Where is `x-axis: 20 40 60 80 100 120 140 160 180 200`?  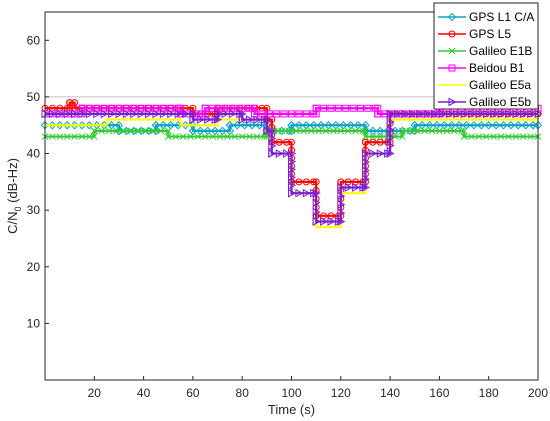
x-axis: 20 40 60 80 100 120 140 160 180 200 is located at coordinates (318, 388).